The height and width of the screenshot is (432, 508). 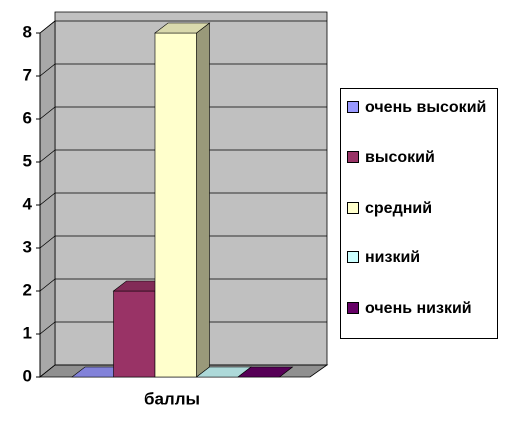 What do you see at coordinates (28, 203) in the screenshot?
I see `y-tick-label: 4` at bounding box center [28, 203].